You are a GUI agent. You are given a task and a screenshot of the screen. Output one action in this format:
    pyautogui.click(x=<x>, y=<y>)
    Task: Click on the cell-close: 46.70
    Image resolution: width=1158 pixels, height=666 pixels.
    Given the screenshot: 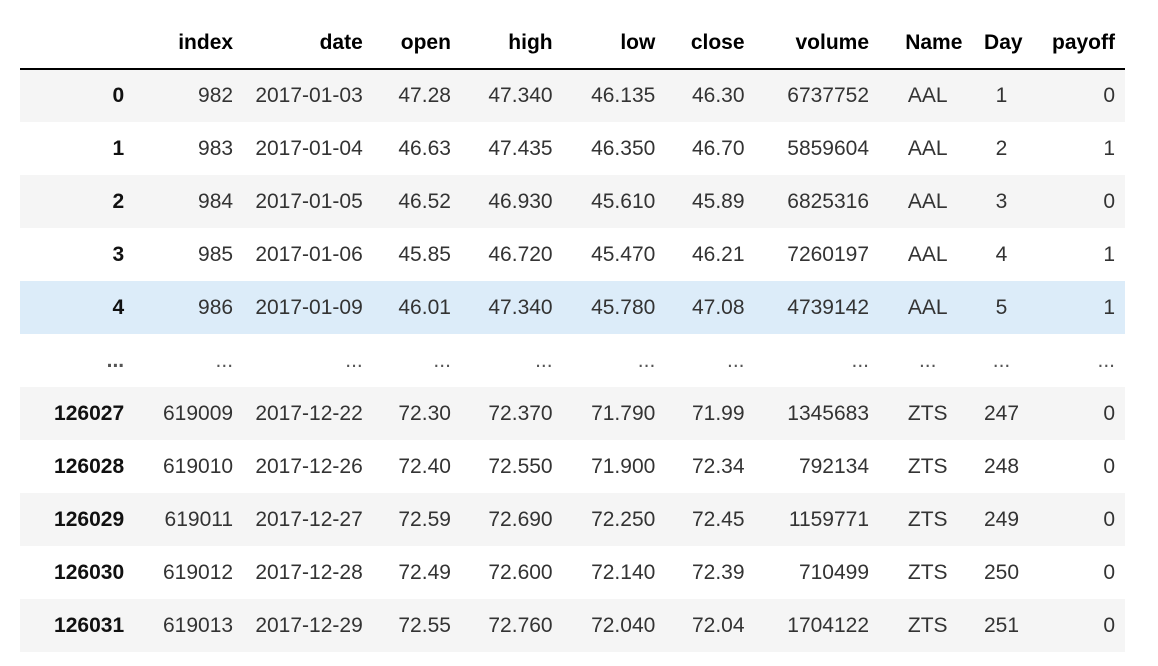 What is the action you would take?
    pyautogui.click(x=718, y=148)
    